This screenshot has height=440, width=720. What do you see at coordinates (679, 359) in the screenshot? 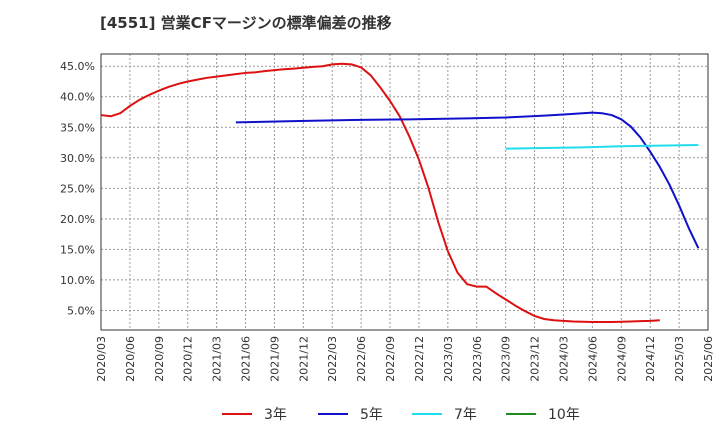
I see `x-tick-label: 2025/03` at bounding box center [679, 359].